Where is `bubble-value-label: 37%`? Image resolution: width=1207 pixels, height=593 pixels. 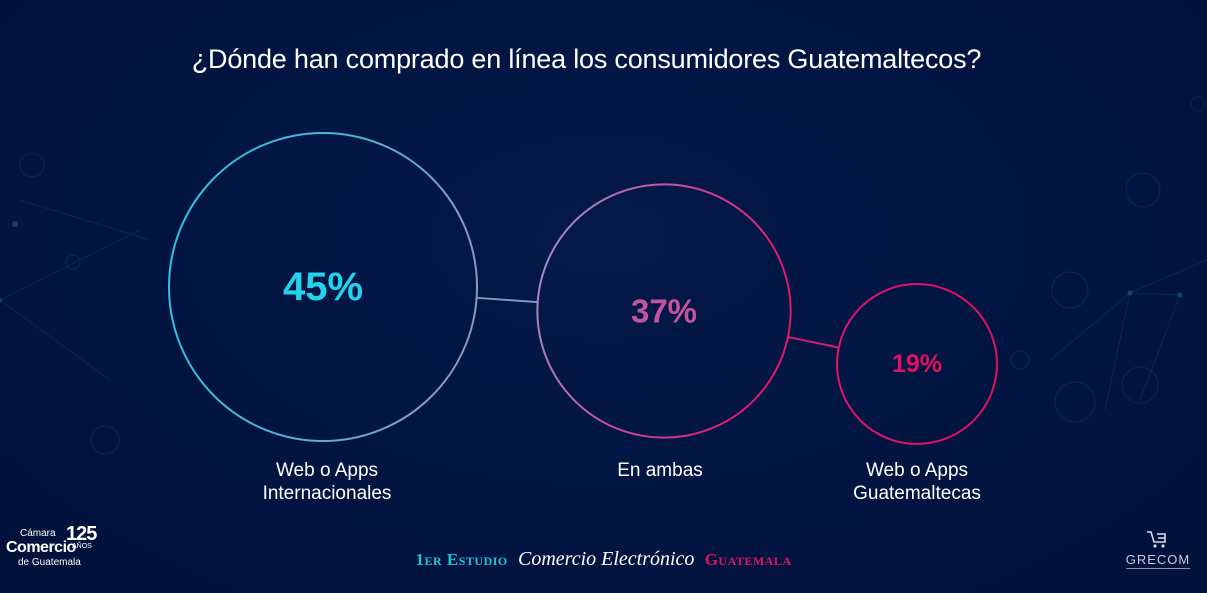 bubble-value-label: 37% is located at coordinates (664, 311).